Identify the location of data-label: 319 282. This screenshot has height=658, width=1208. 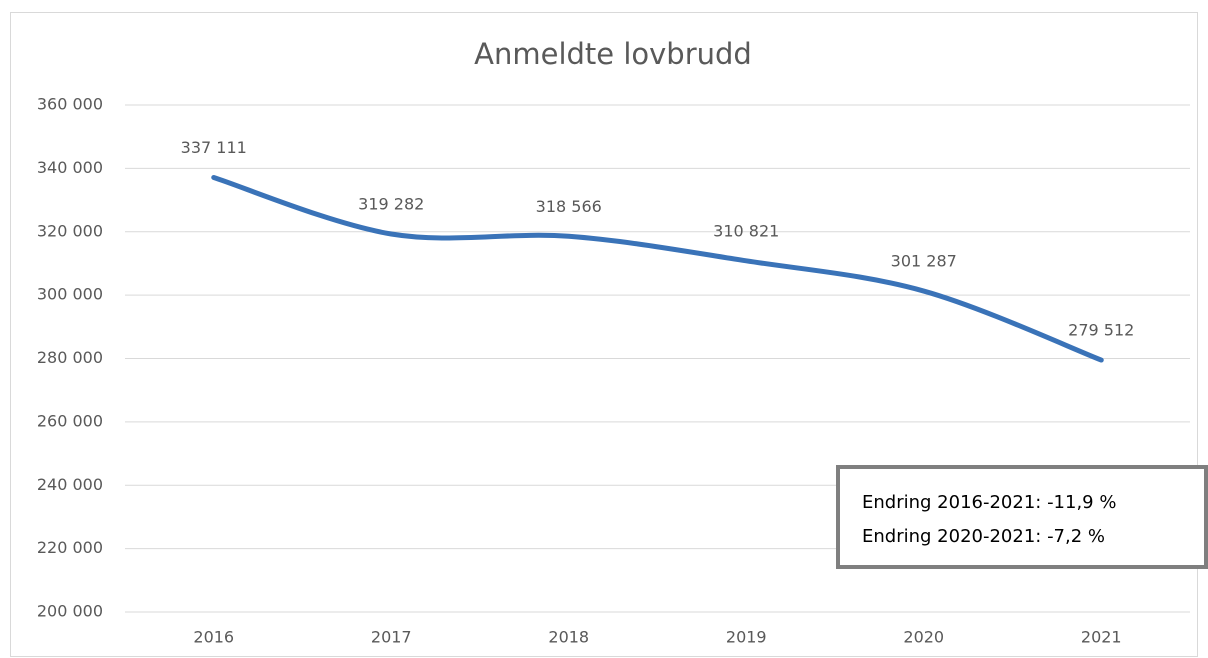
(391, 204).